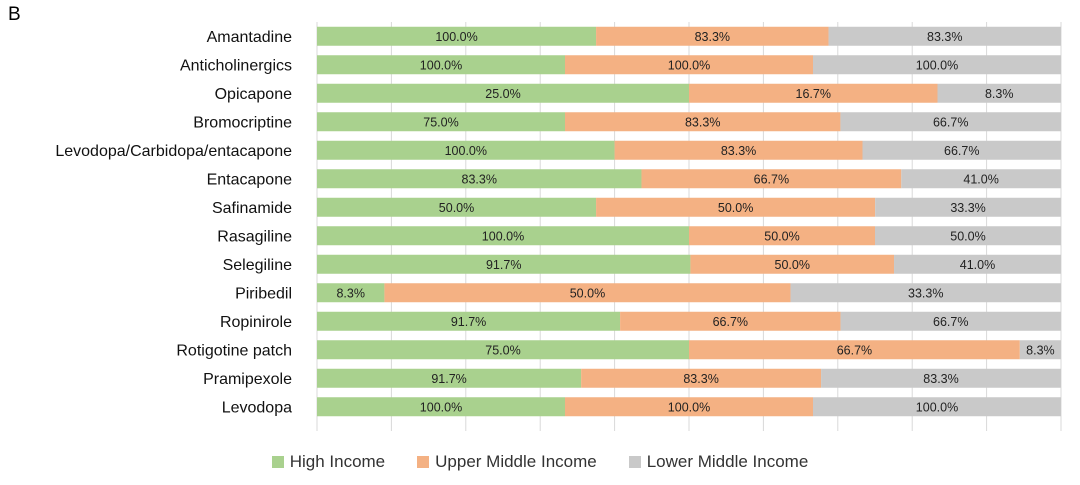  I want to click on legend-item: Upper Middle Income, so click(507, 462).